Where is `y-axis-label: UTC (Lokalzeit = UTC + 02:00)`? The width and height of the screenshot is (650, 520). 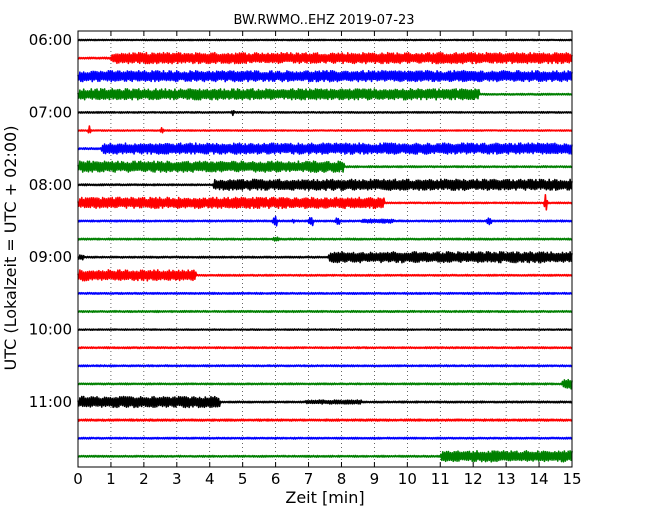 y-axis-label: UTC (Lokalzeit = UTC + 02:00) is located at coordinates (10, 248).